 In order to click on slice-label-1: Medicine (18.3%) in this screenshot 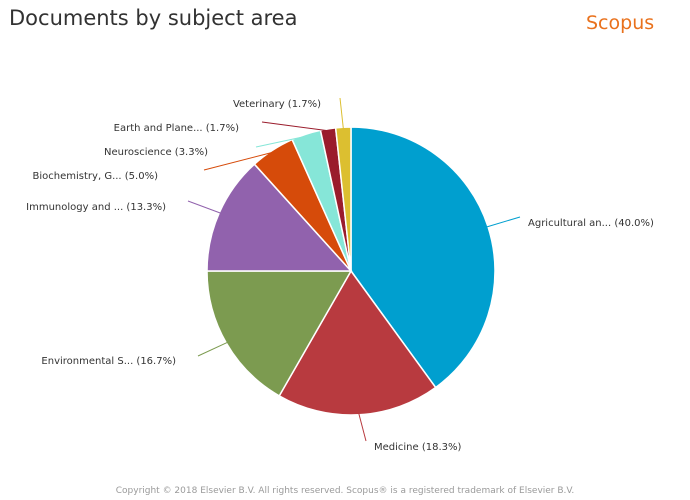, I will do `click(418, 447)`.